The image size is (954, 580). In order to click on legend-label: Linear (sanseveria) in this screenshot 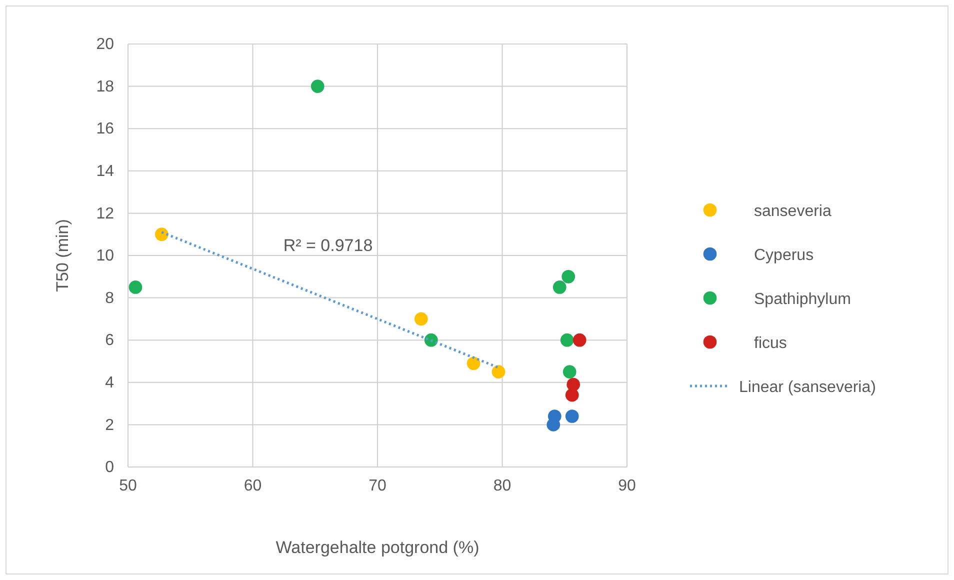, I will do `click(807, 387)`.